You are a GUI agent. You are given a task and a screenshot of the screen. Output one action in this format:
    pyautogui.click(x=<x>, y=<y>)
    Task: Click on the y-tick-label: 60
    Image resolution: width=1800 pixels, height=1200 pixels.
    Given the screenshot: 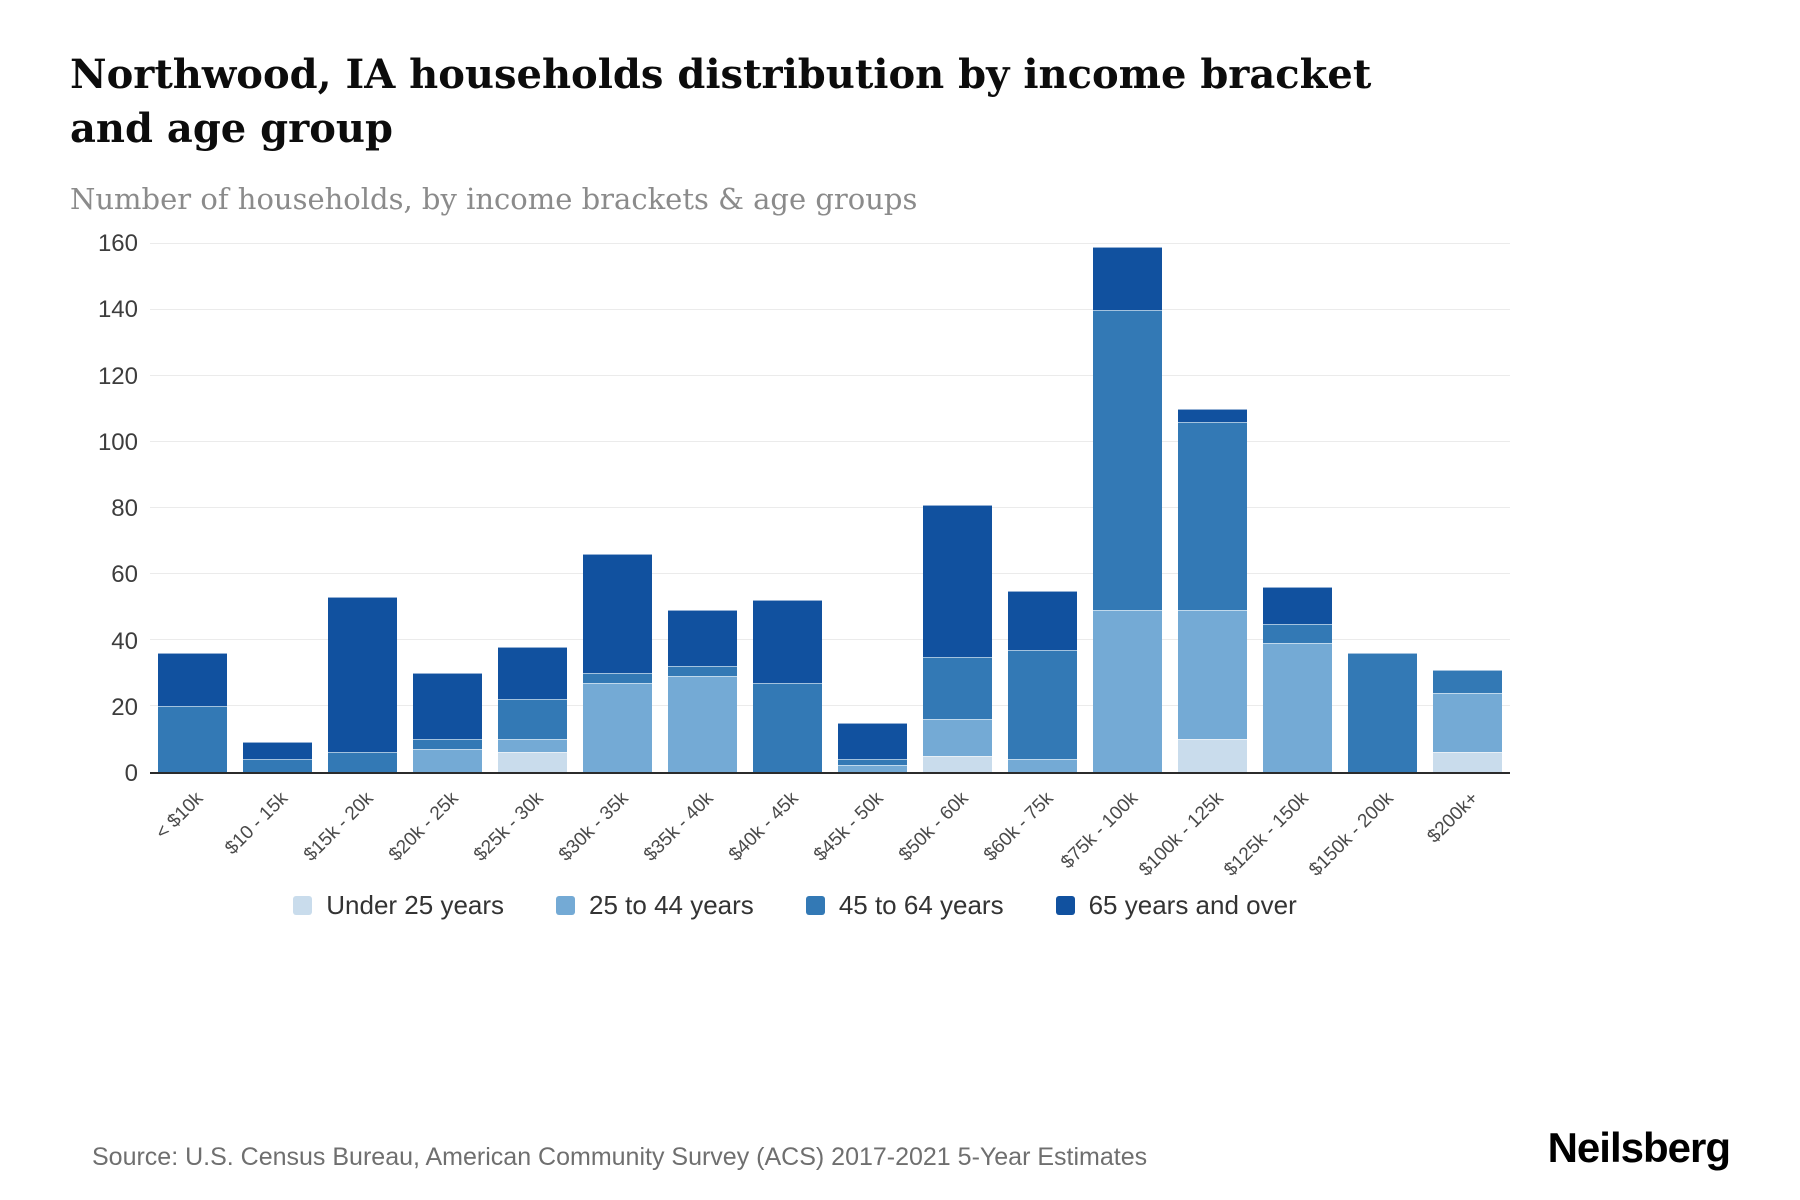 What is the action you would take?
    pyautogui.click(x=124, y=575)
    